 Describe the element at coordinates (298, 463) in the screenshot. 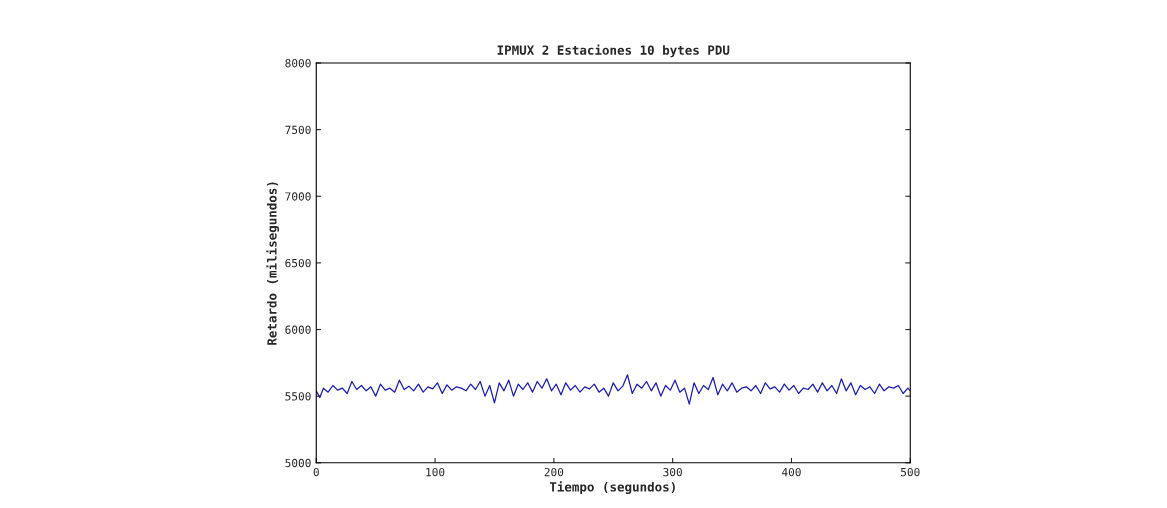

I see `y-tick-label: 5000` at that location.